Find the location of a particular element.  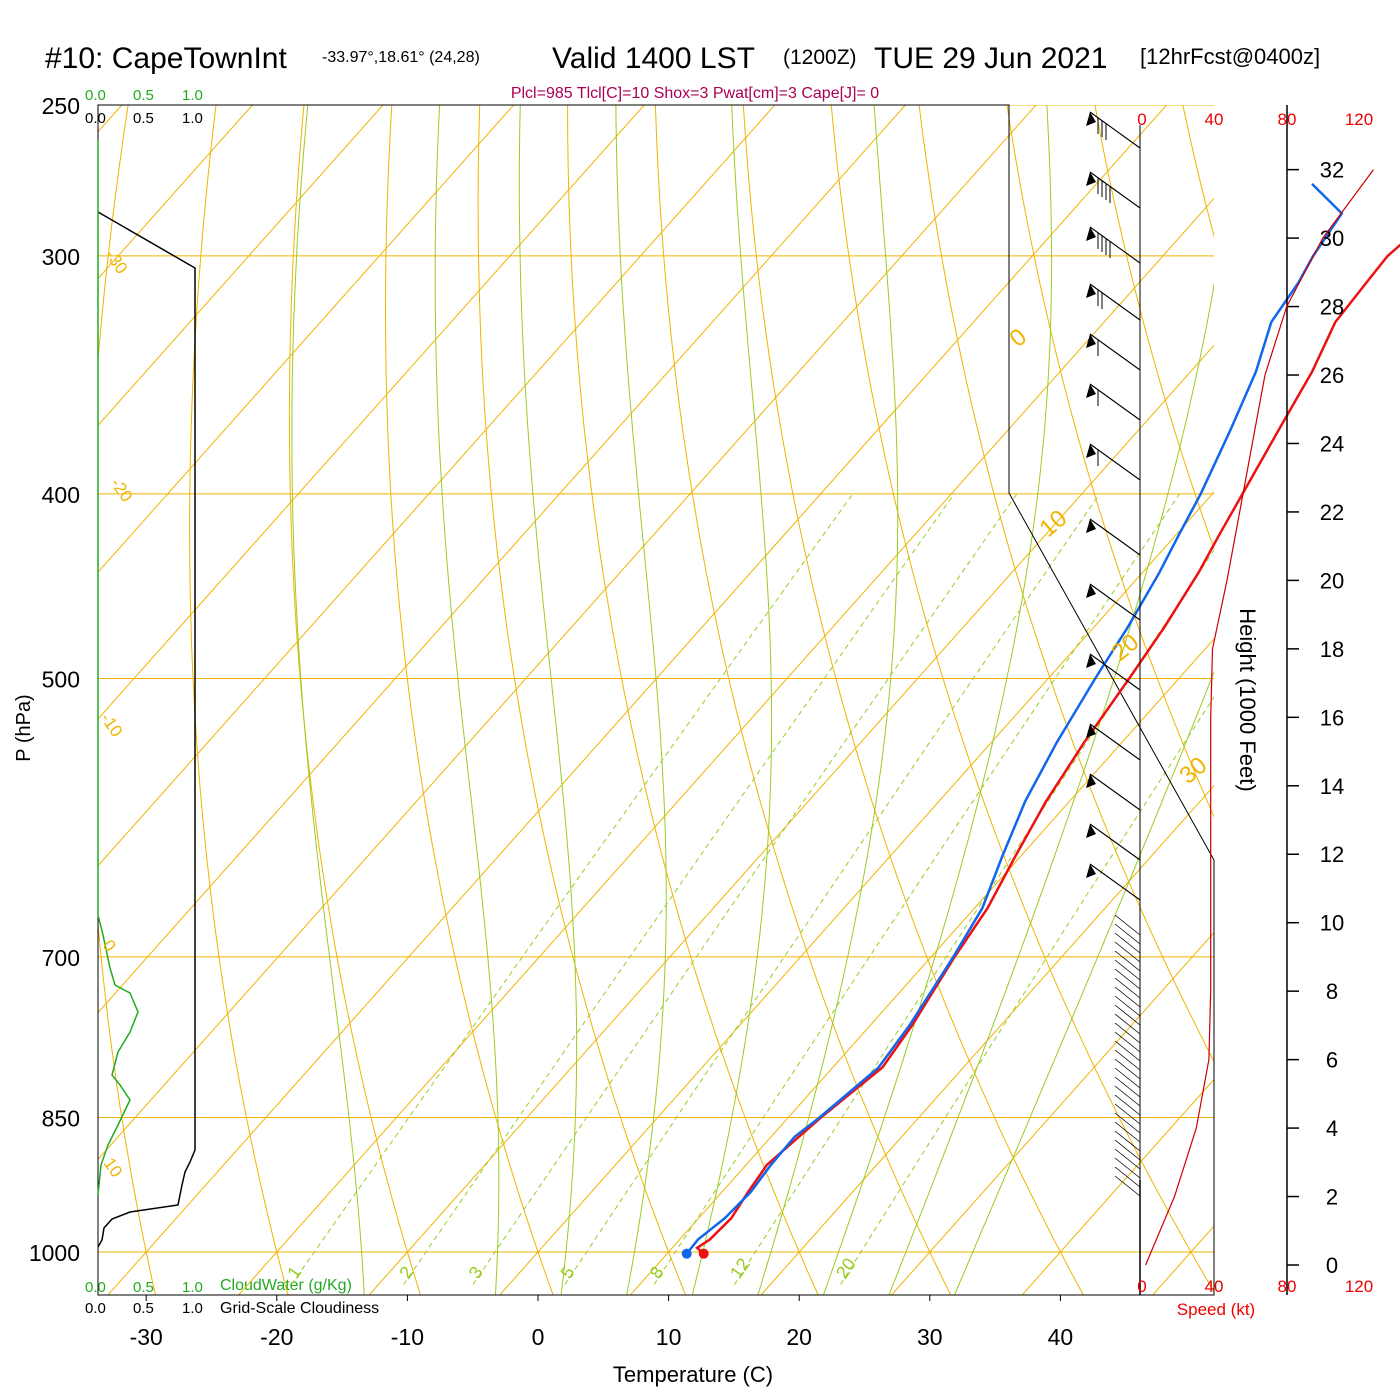

surface-dewpoint-point is located at coordinates (686, 1253).